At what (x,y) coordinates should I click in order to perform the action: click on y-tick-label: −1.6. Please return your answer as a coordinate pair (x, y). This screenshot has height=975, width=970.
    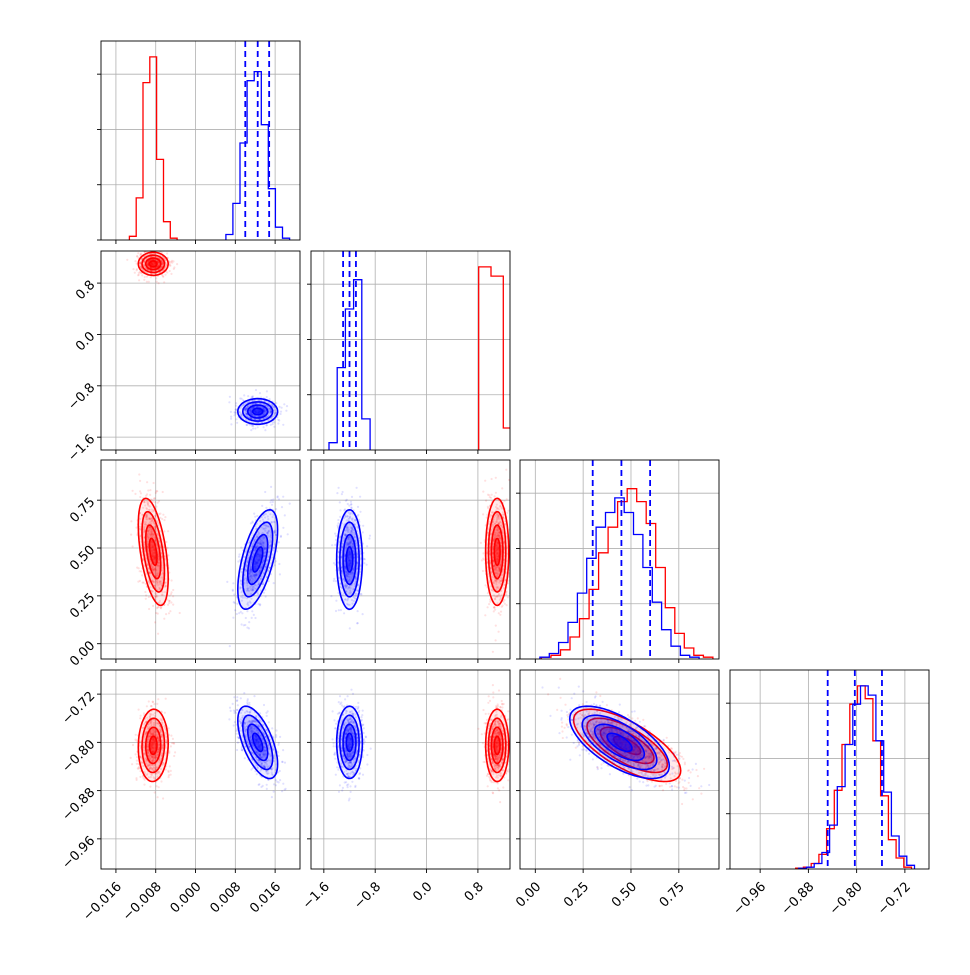
    Looking at the image, I should click on (81, 448).